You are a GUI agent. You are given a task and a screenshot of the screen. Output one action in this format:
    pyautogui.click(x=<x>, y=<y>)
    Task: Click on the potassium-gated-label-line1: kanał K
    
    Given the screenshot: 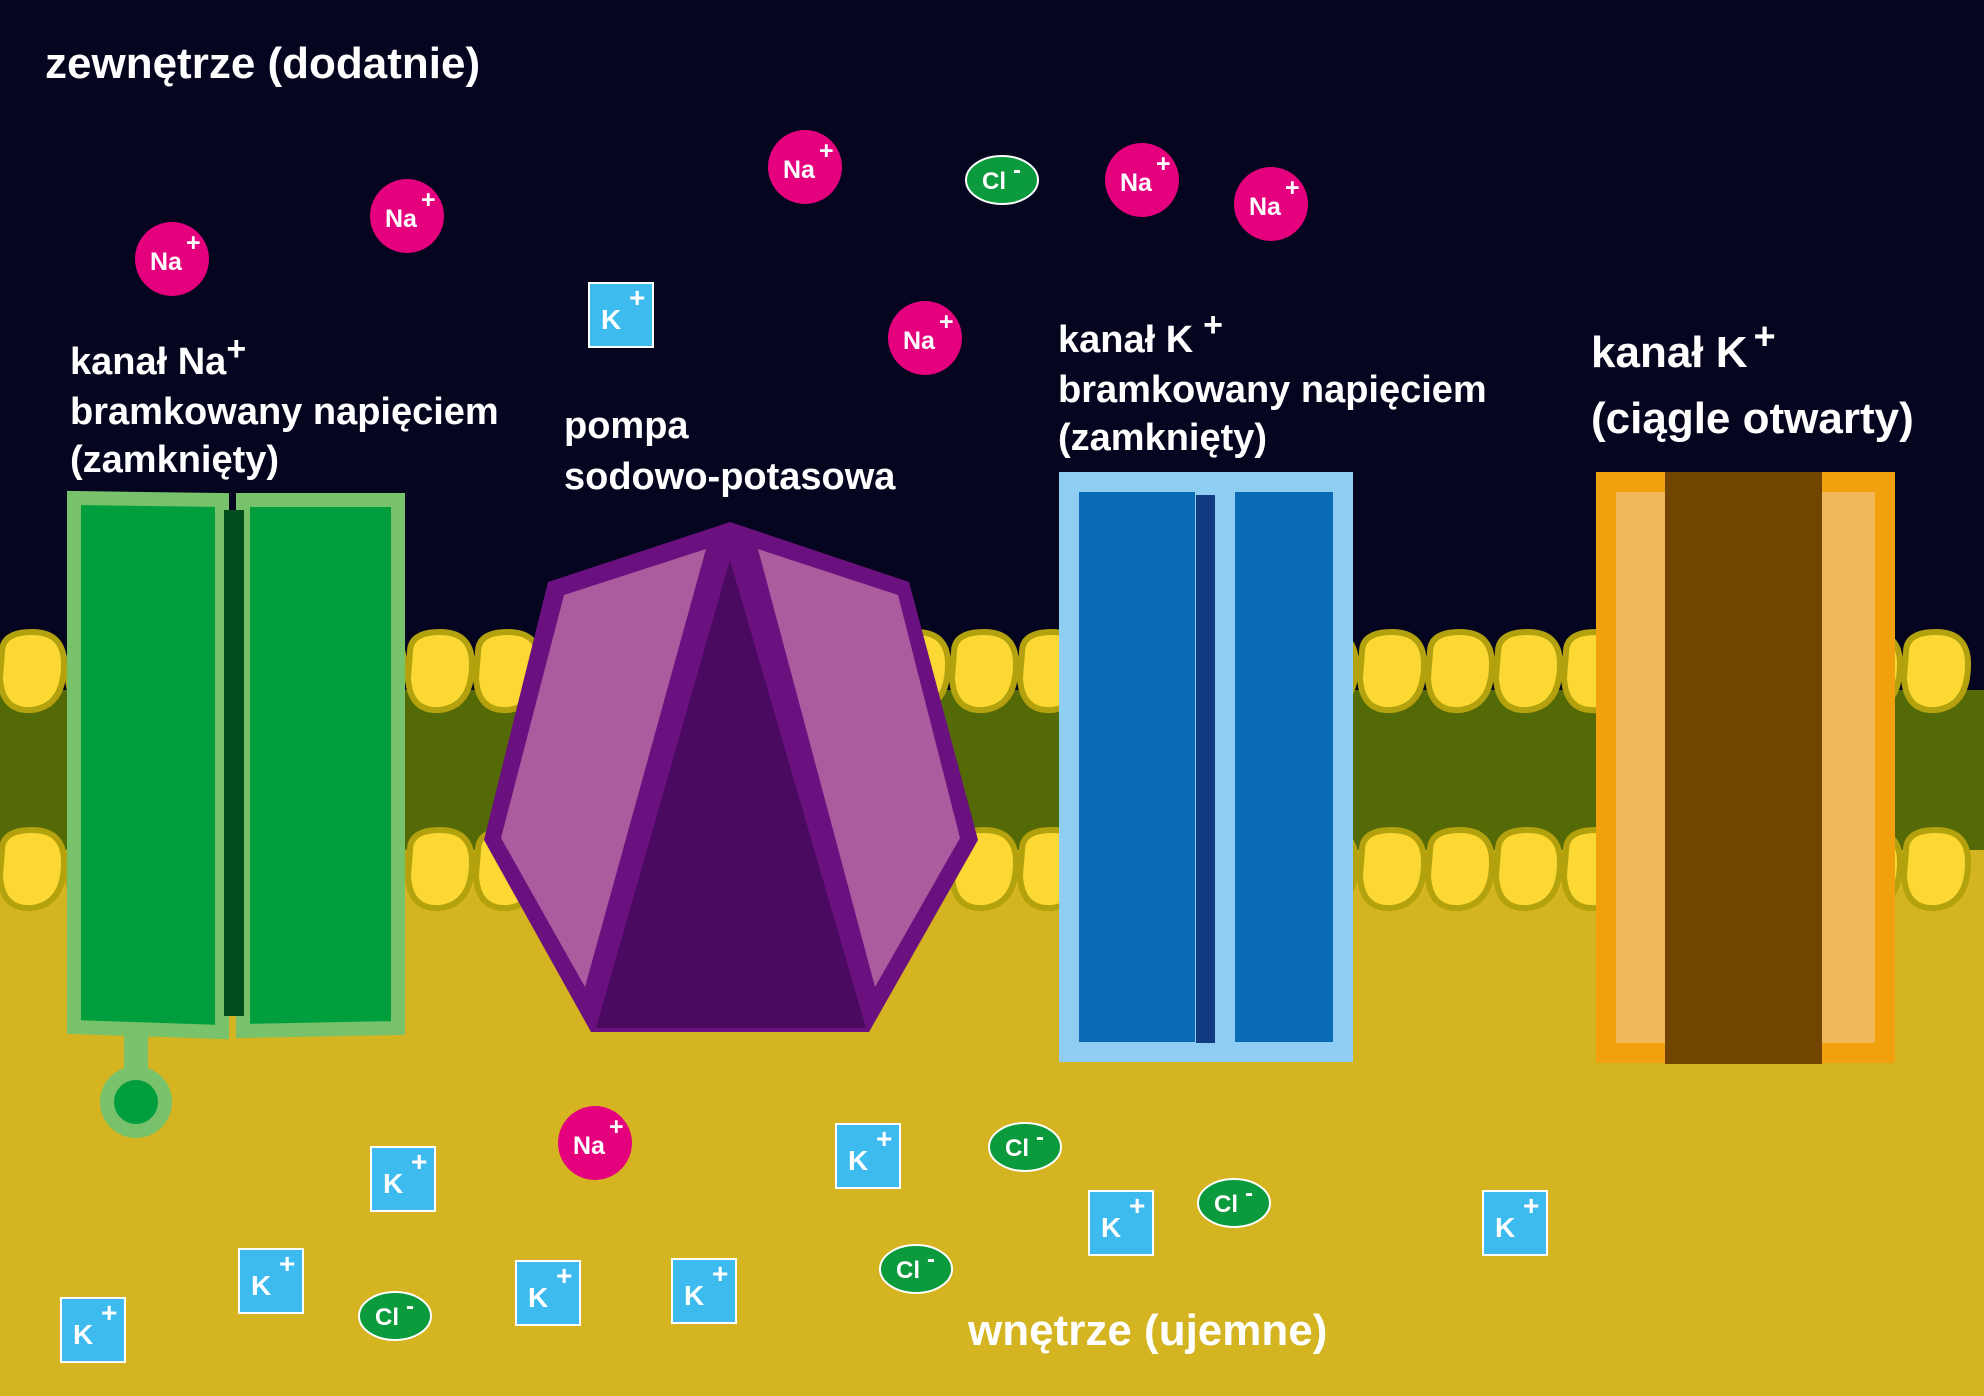 What is the action you would take?
    pyautogui.click(x=1126, y=340)
    